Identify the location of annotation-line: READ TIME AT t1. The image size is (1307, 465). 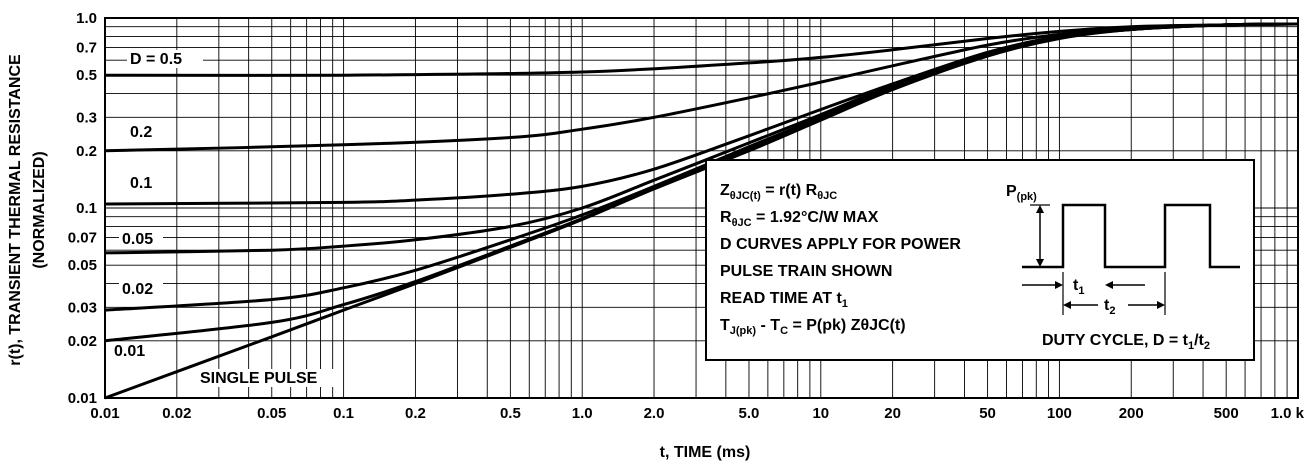
(784, 300).